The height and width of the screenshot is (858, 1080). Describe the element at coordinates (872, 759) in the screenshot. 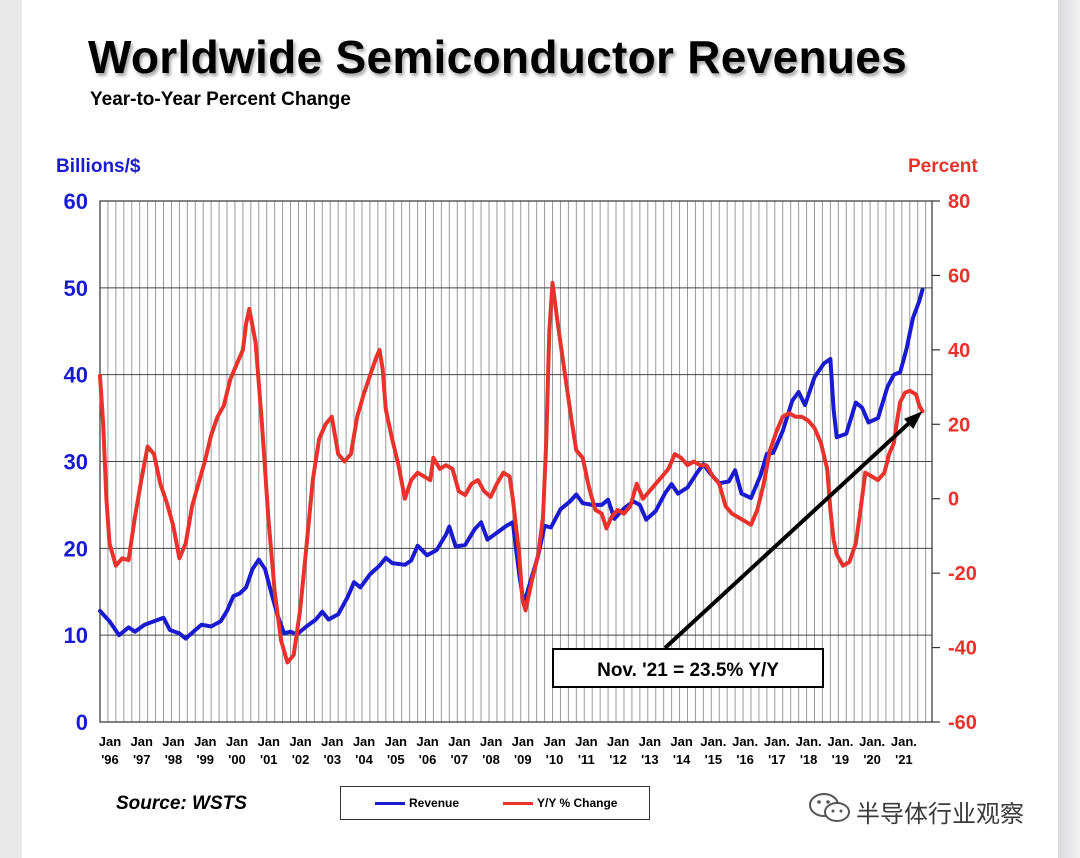

I see `x-tick-label-bottom: '20` at that location.